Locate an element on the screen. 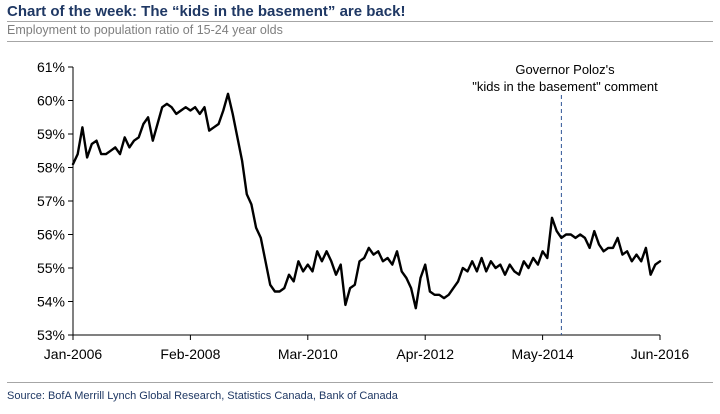  y-tick-label: 59% is located at coordinates (51, 134).